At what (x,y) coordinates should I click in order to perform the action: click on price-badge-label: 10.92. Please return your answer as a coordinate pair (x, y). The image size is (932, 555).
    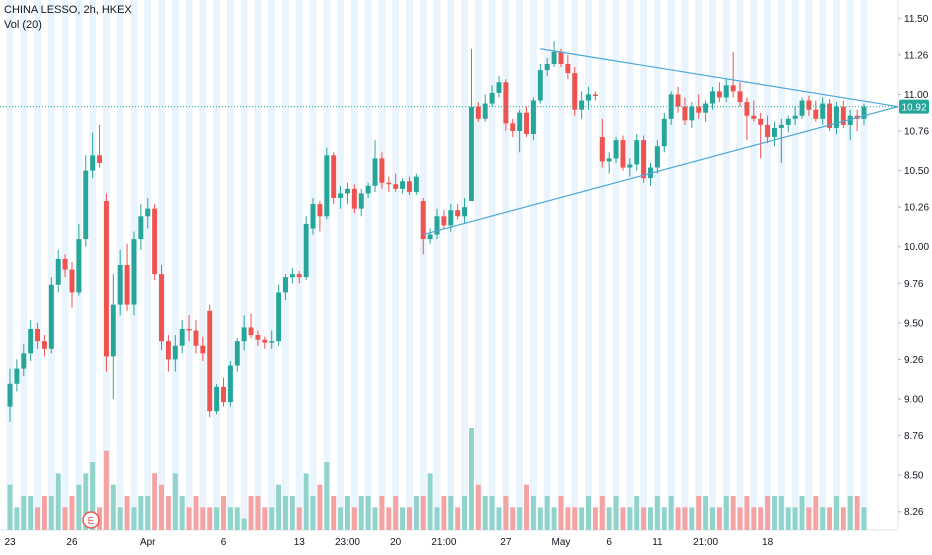
    Looking at the image, I should click on (913, 108).